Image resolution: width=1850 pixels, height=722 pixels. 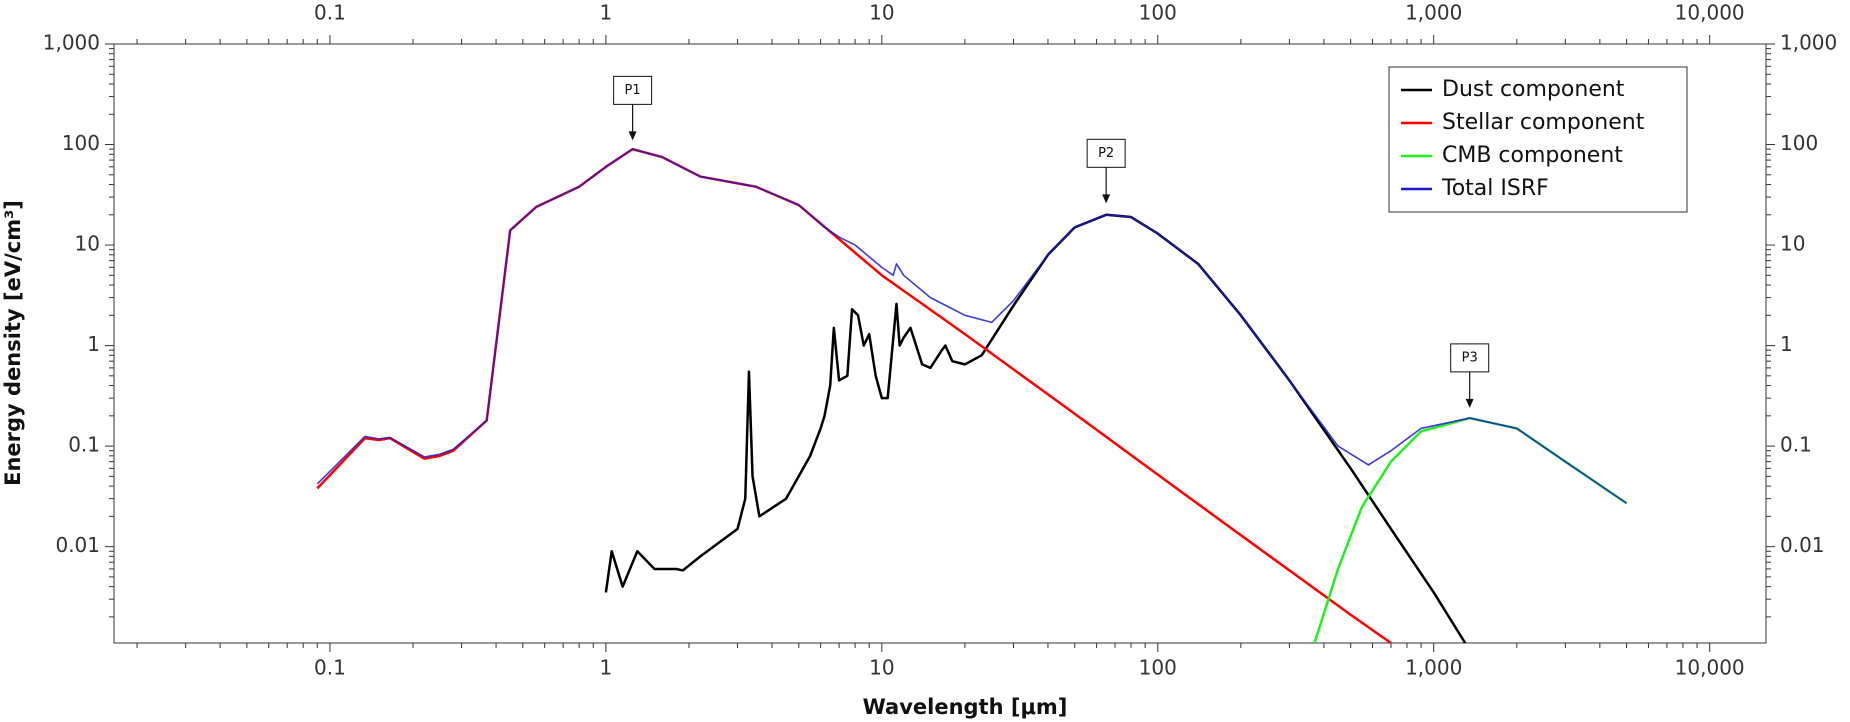 What do you see at coordinates (606, 13) in the screenshot?
I see `x-tick-label-top: 1` at bounding box center [606, 13].